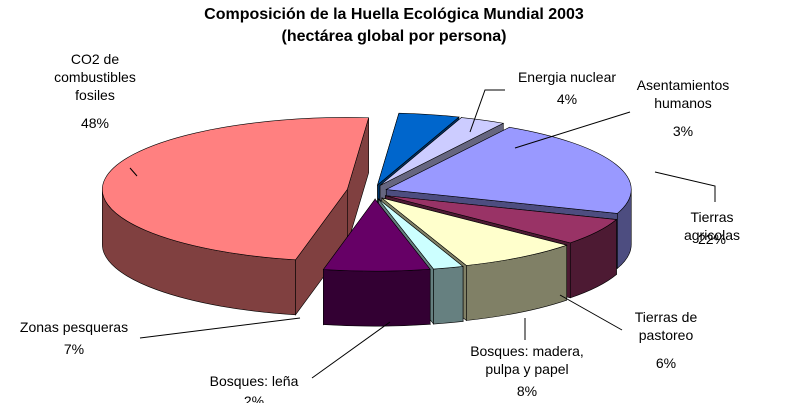 Image resolution: width=788 pixels, height=403 pixels. What do you see at coordinates (527, 391) in the screenshot?
I see `slice-value: 8%` at bounding box center [527, 391].